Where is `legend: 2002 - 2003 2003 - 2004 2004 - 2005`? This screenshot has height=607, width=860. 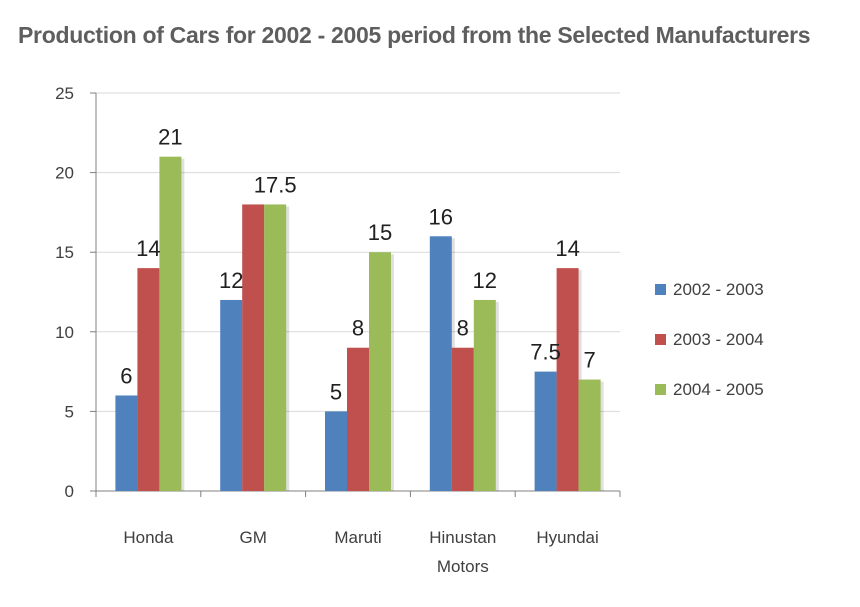
legend: 2002 - 2003 2003 - 2004 2004 - 2005 is located at coordinates (709, 339).